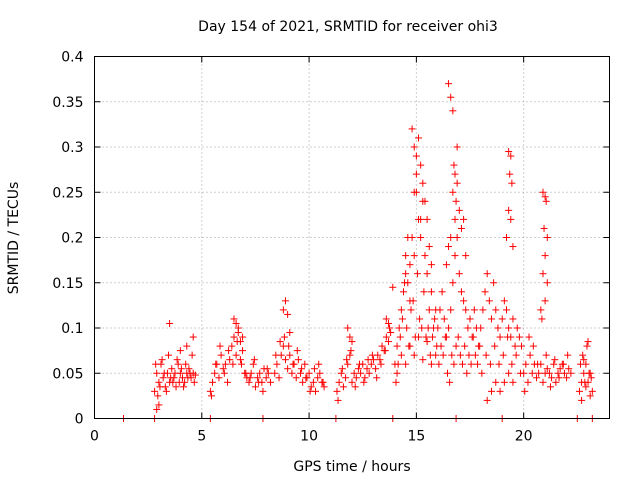 The image size is (640, 480). Describe the element at coordinates (67, 374) in the screenshot. I see `y-tick-label: 0.05` at that location.